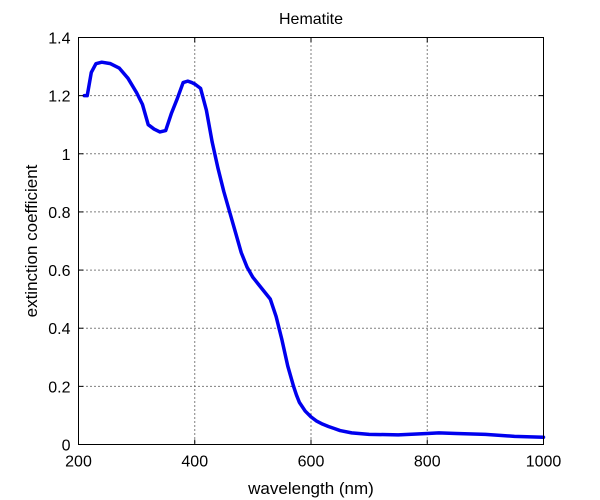 Image resolution: width=600 pixels, height=500 pixels. I want to click on x-tick-label: 200, so click(78, 462).